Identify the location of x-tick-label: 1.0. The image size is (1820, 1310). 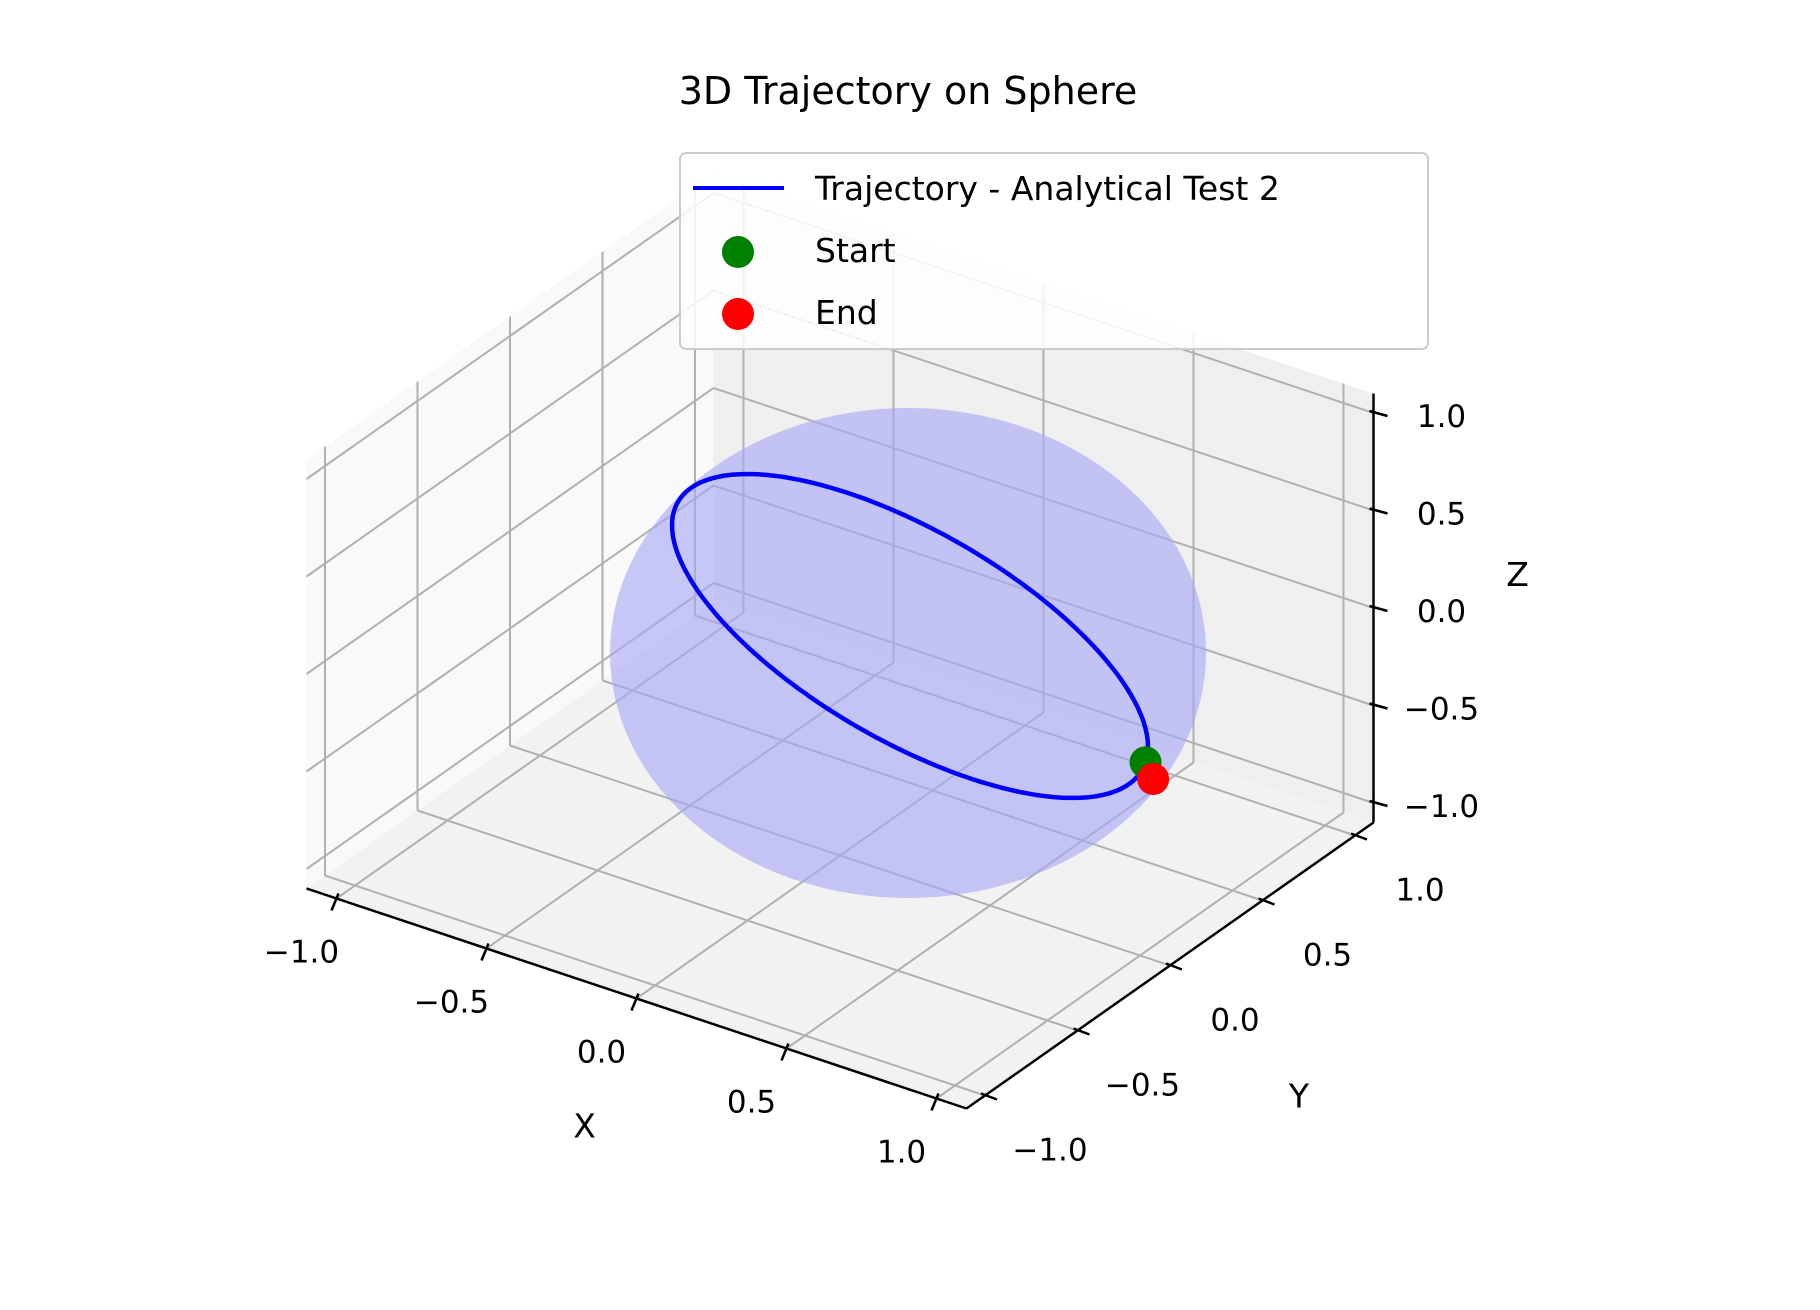
(901, 1153).